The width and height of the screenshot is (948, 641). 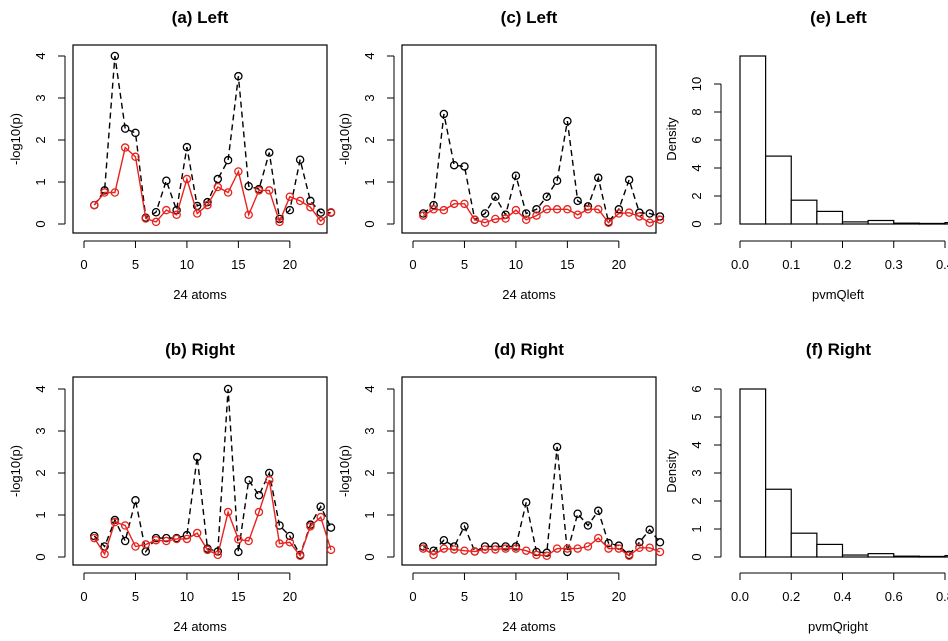 What do you see at coordinates (671, 471) in the screenshot?
I see `y-axis-label: Density` at bounding box center [671, 471].